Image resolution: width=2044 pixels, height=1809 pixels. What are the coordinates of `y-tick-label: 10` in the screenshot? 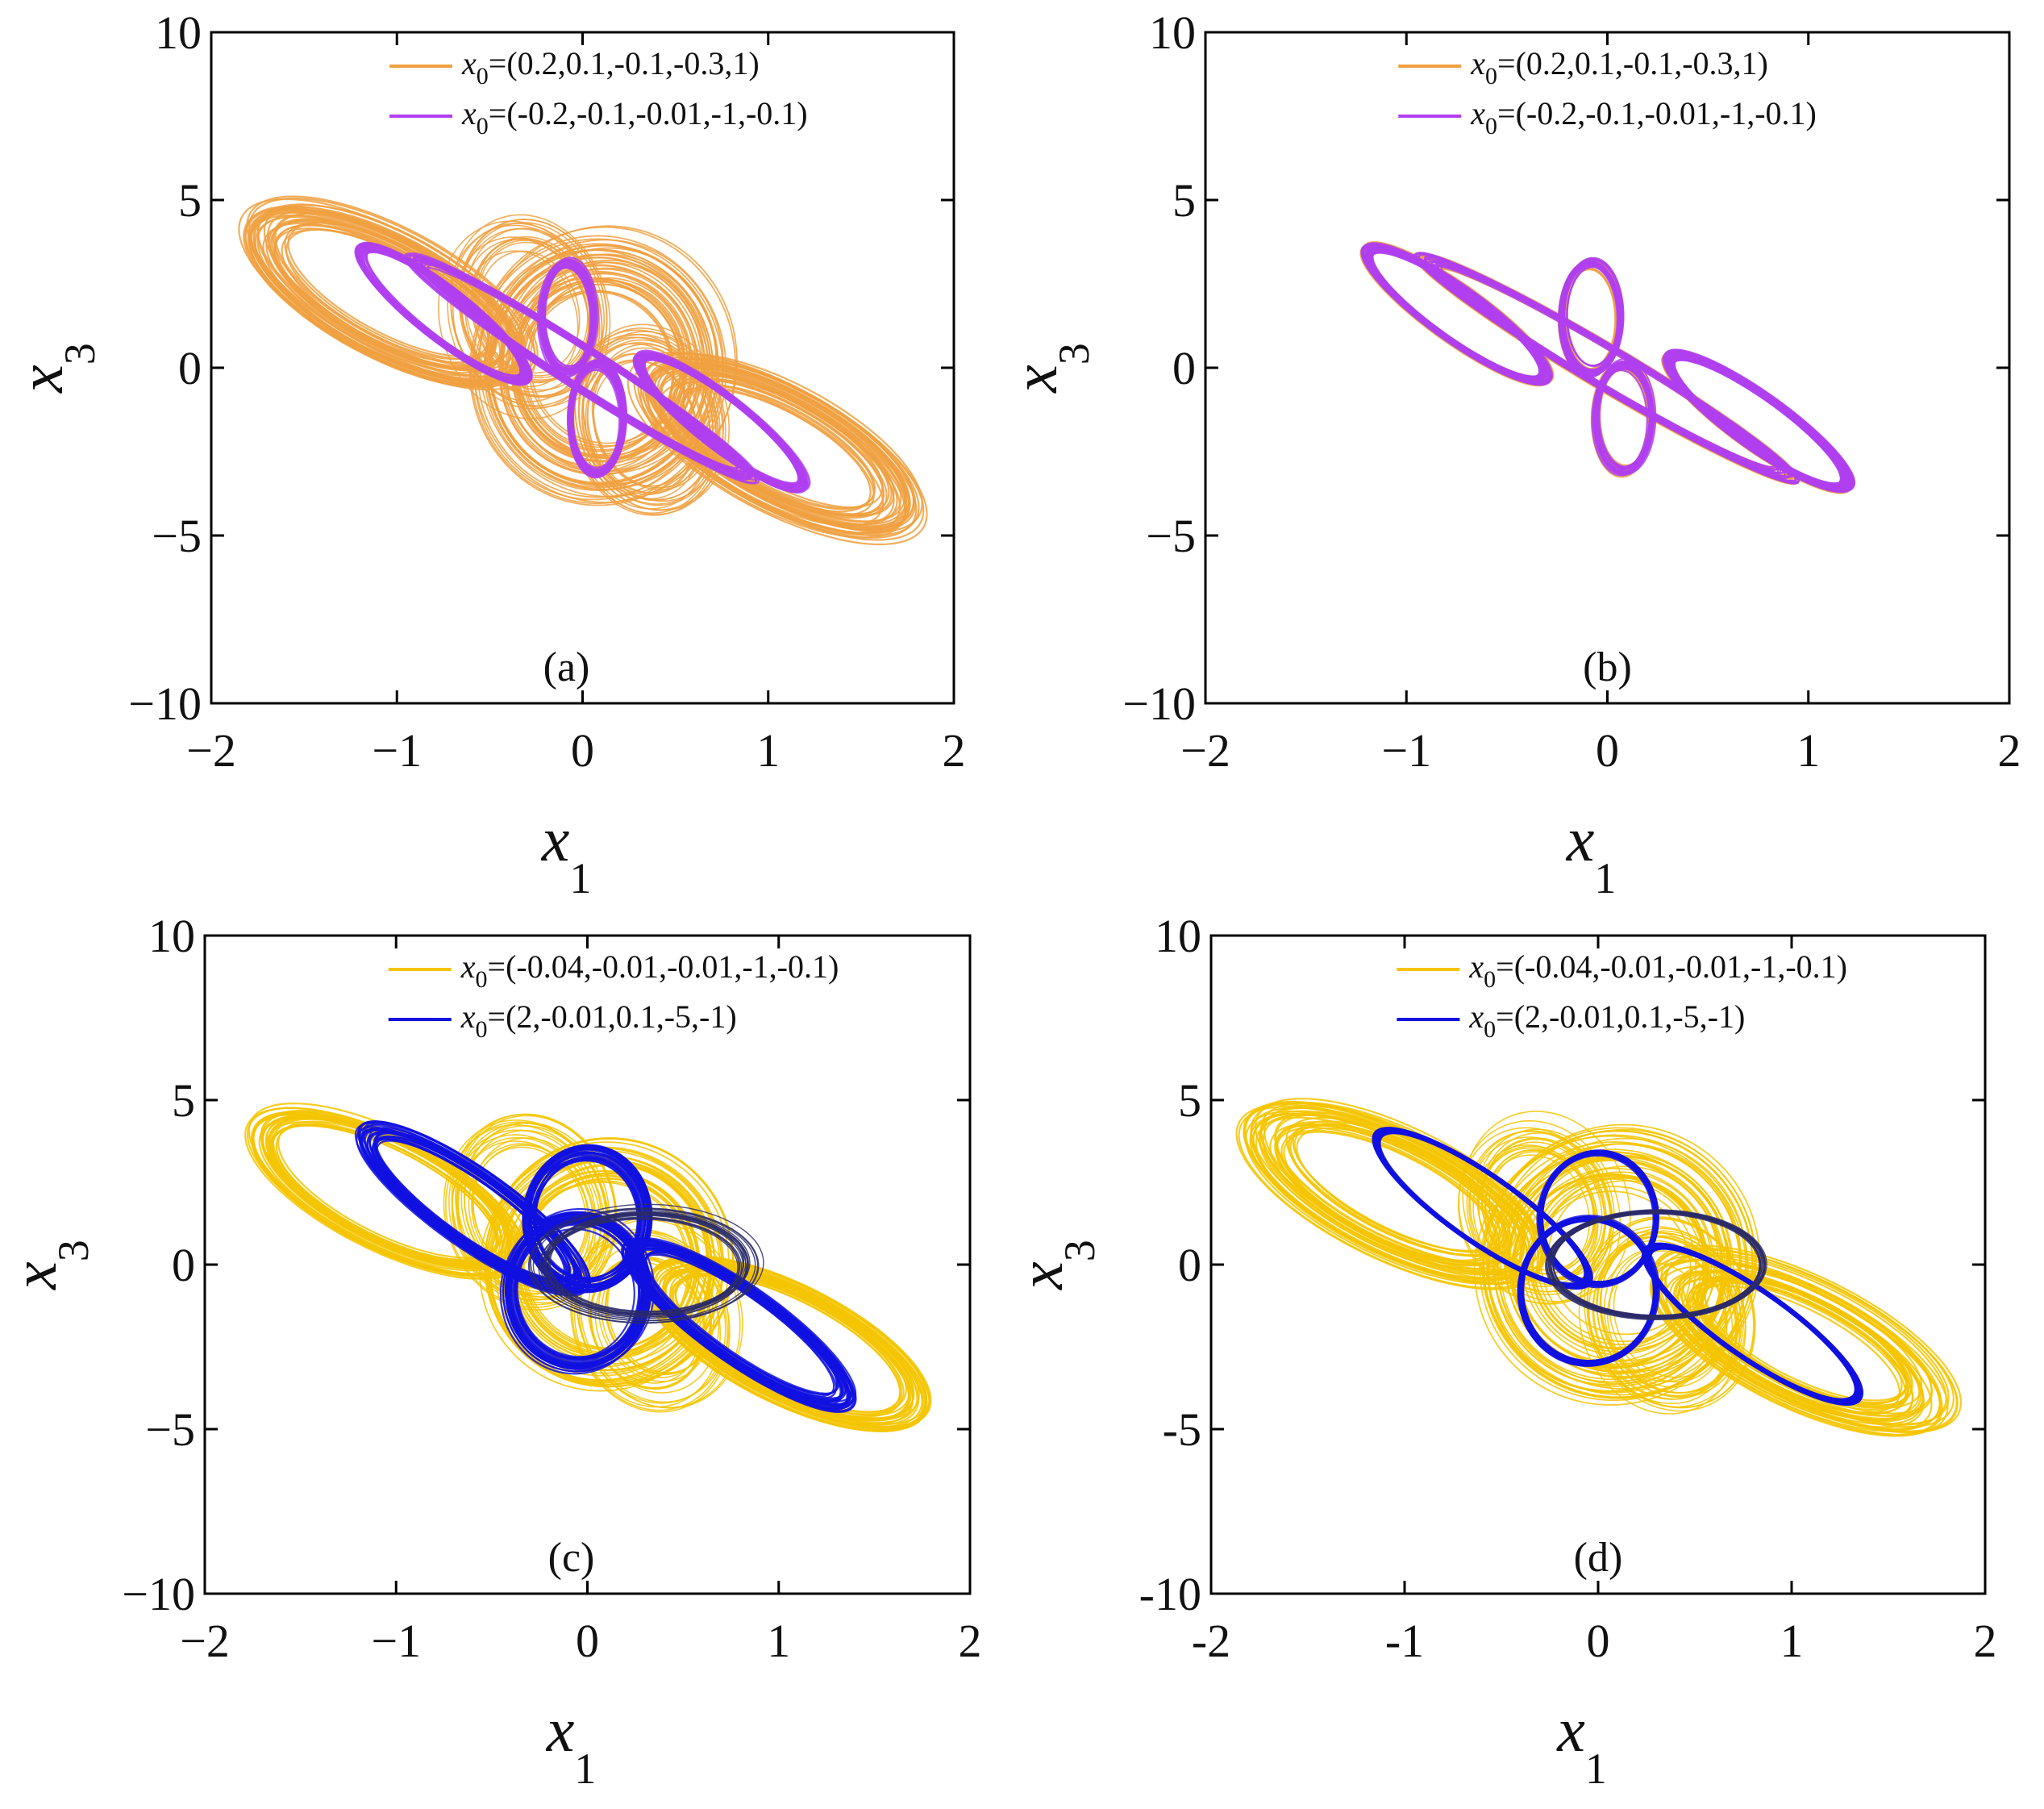 It's located at (171, 936).